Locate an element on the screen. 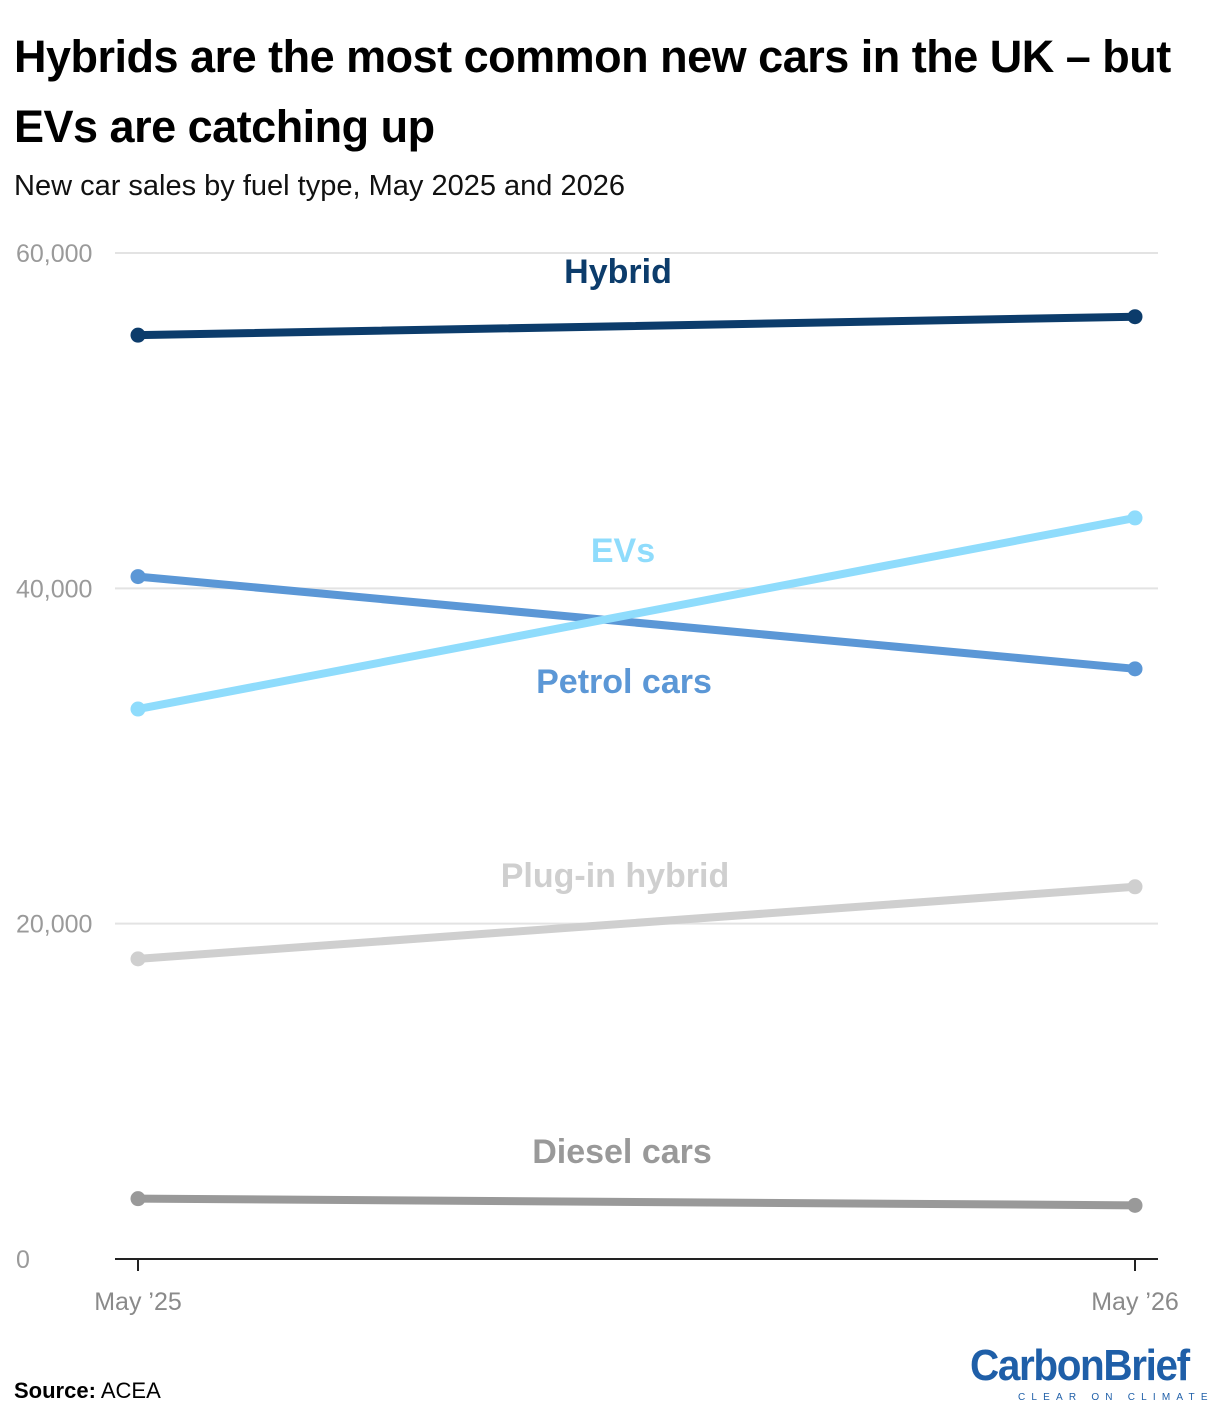 This screenshot has height=1424, width=1210. x-tick-label: May ’25 is located at coordinates (138, 1302).